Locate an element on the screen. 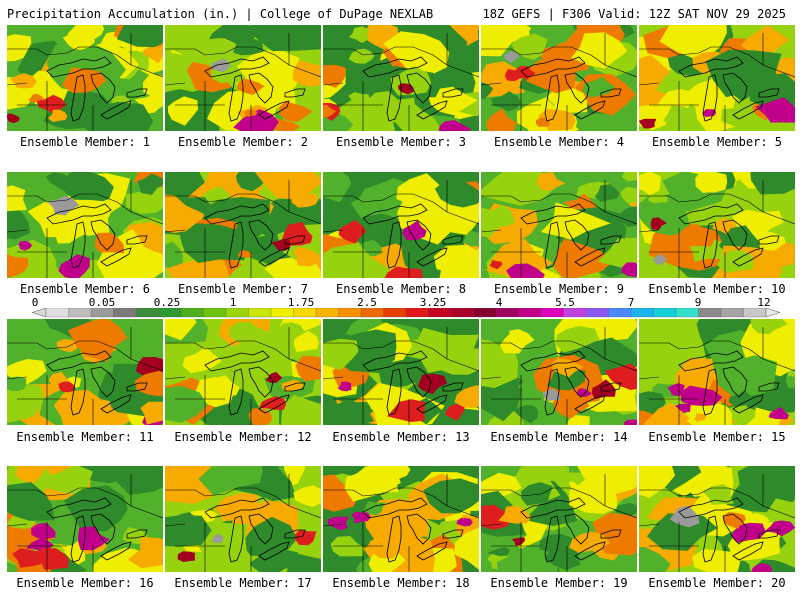 Image resolution: width=800 pixels, height=600 pixels. member-number: 14 is located at coordinates (616, 437).